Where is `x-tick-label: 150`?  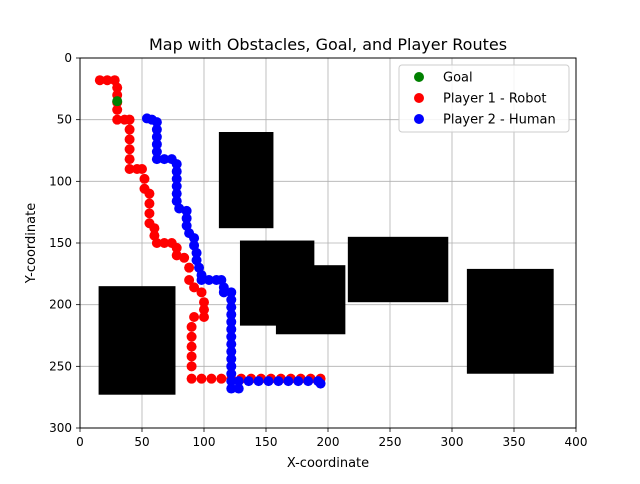 x-tick-label: 150 is located at coordinates (266, 442).